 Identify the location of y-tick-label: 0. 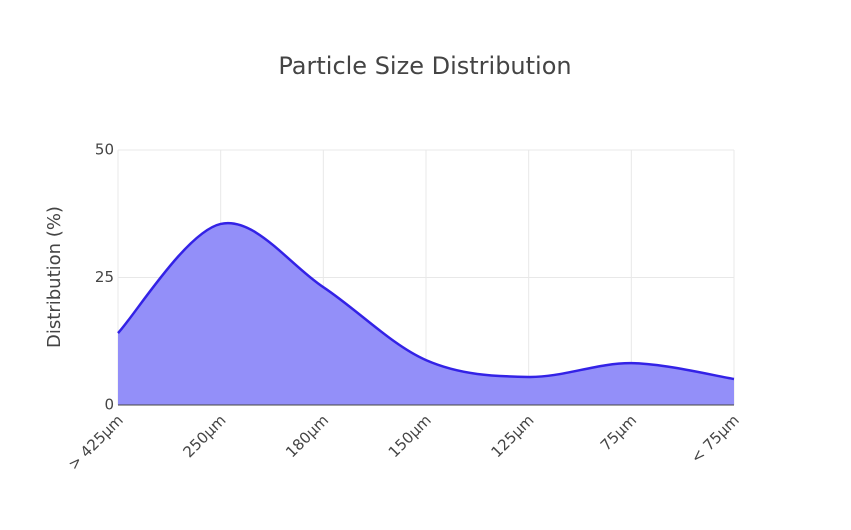
(109, 405).